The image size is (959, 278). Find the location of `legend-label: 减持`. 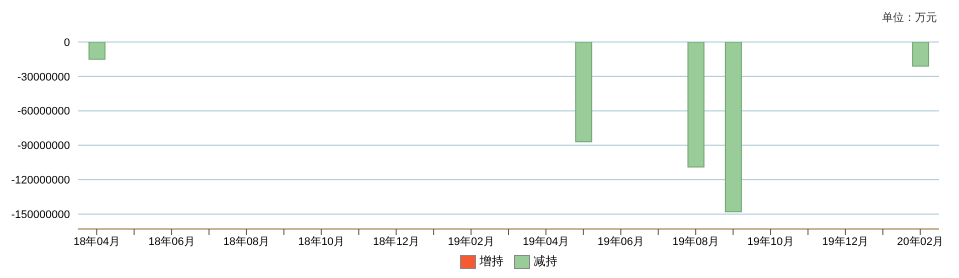

legend-label: 减持 is located at coordinates (546, 261).